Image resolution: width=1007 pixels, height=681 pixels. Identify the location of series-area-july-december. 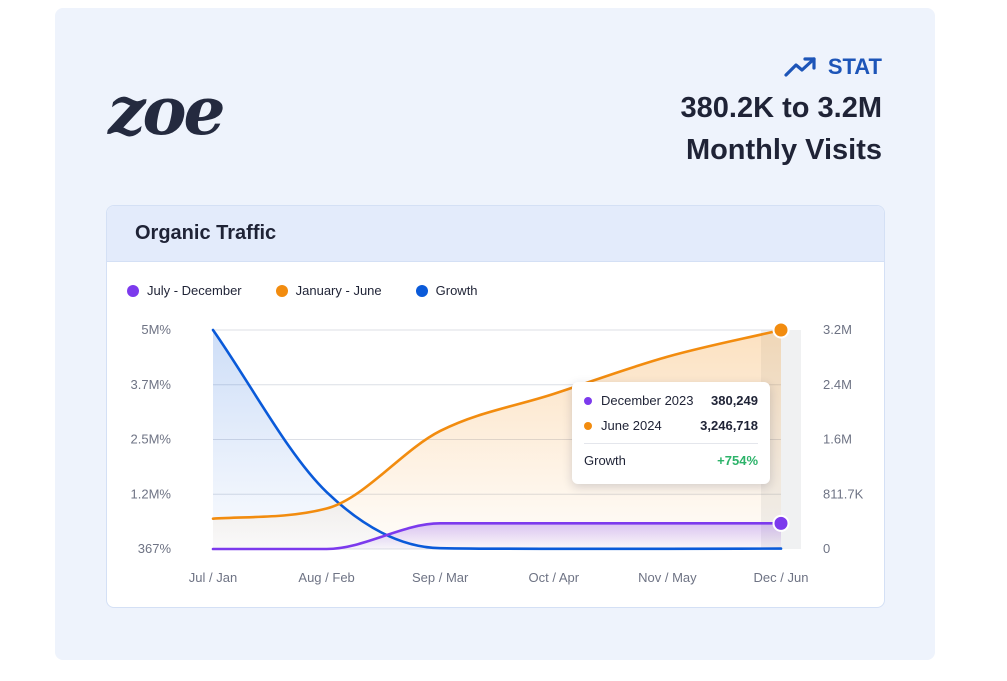
(497, 536).